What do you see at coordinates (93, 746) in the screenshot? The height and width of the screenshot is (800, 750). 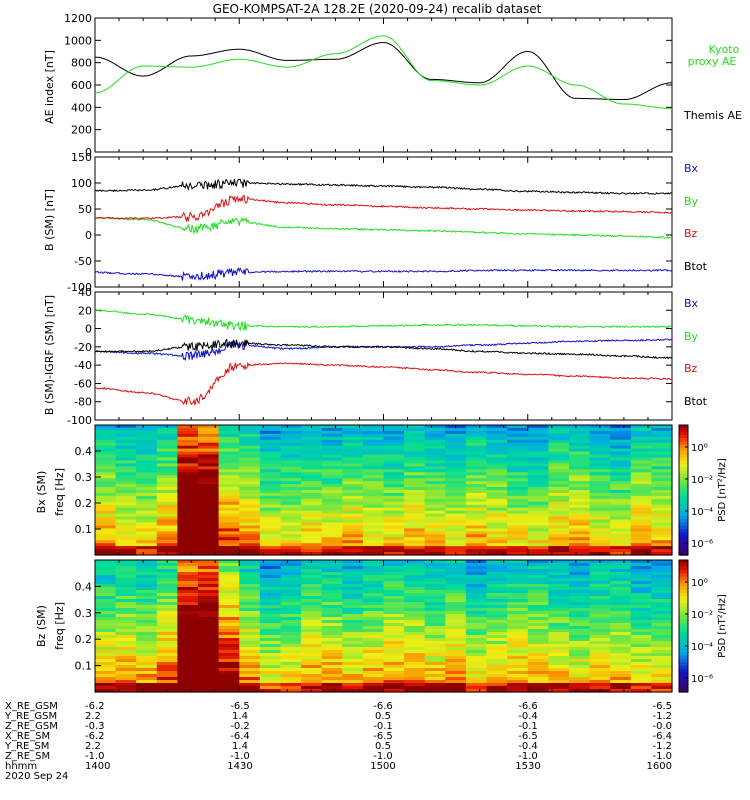 I see `footer-value: 2.2` at bounding box center [93, 746].